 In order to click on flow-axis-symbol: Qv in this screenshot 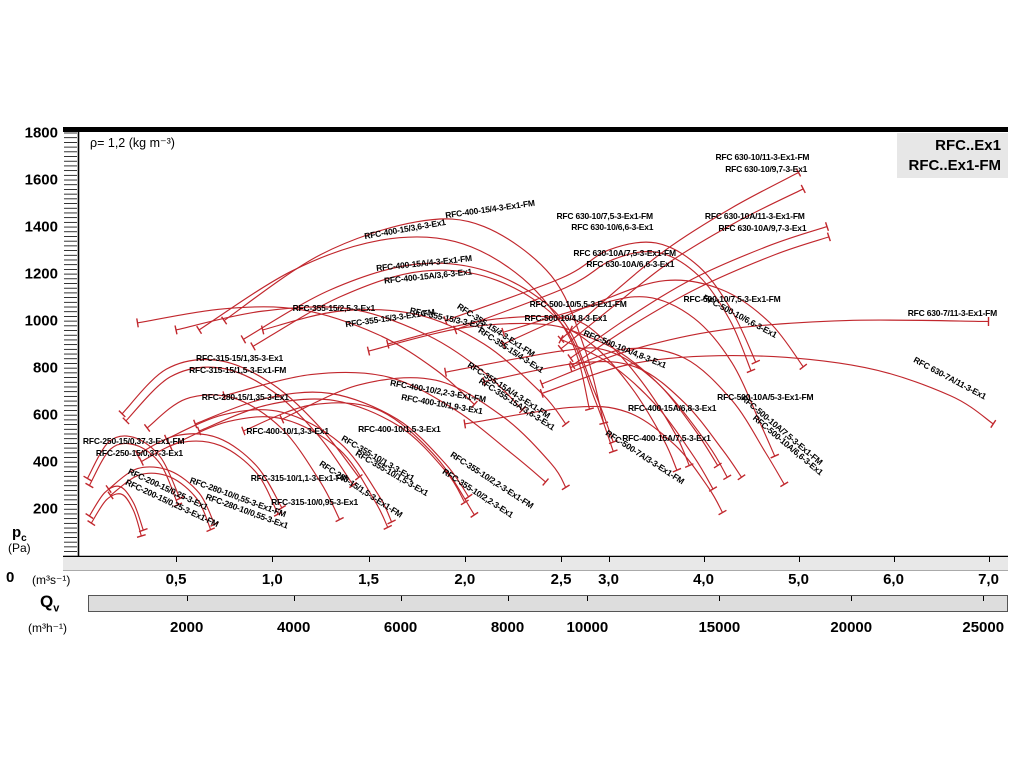, I will do `click(50, 603)`.